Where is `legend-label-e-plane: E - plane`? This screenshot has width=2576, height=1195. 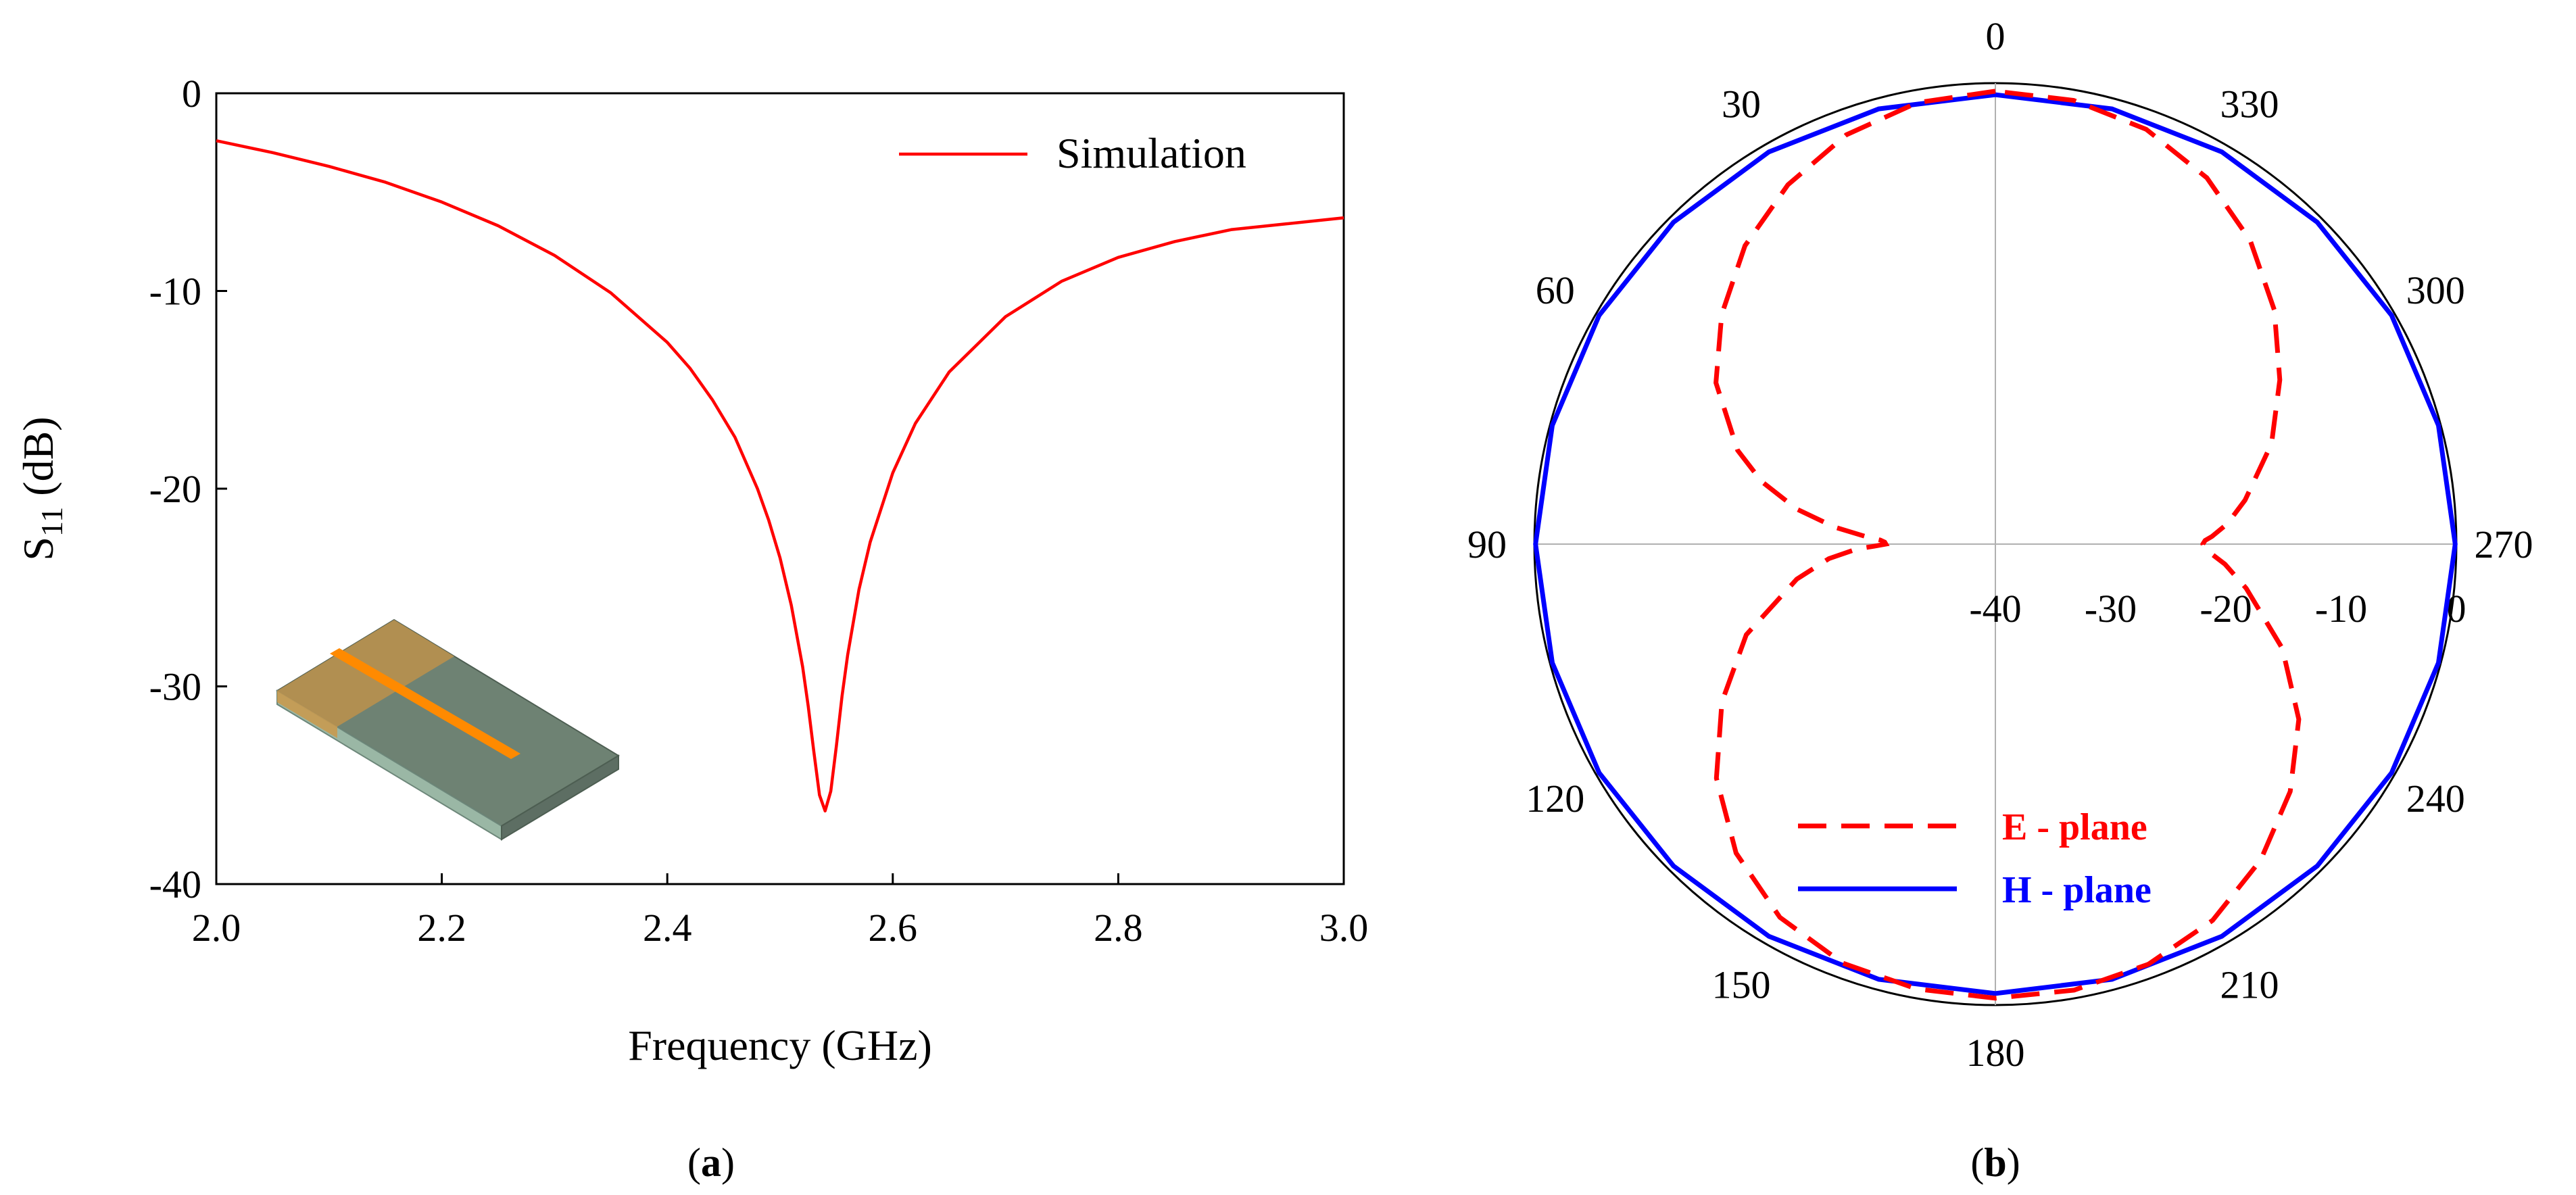
legend-label-e-plane: E - plane is located at coordinates (2074, 827).